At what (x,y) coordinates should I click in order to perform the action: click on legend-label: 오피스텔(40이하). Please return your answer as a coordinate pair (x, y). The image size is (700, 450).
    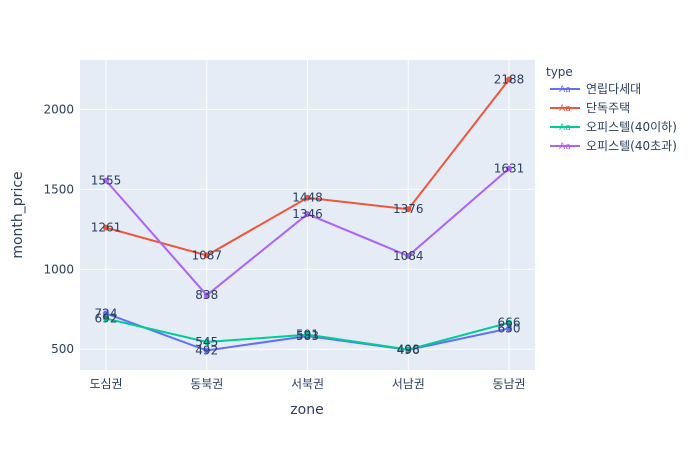
    Looking at the image, I should click on (631, 127).